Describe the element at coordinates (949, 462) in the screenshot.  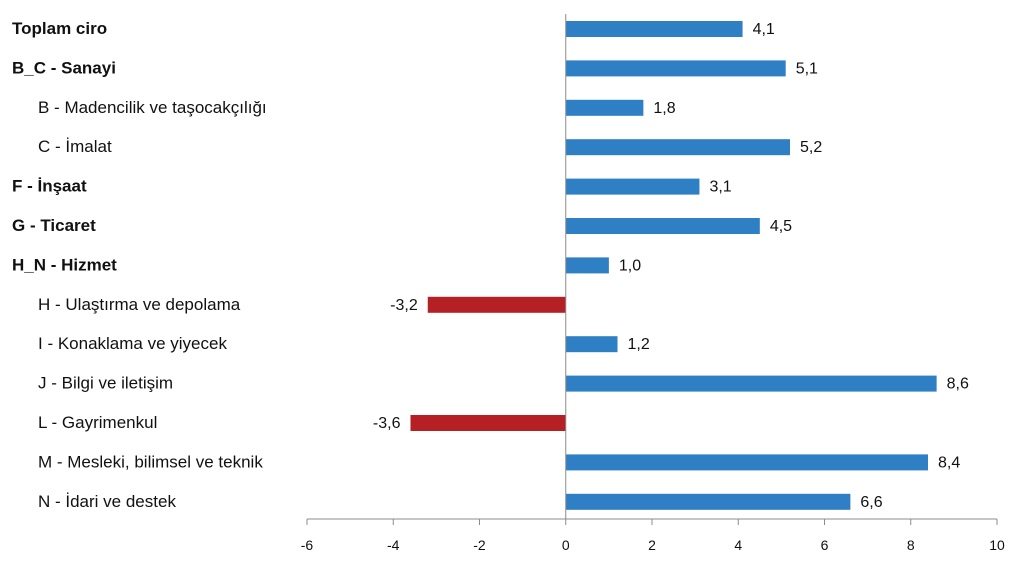
I see `value-label: 8,4` at that location.